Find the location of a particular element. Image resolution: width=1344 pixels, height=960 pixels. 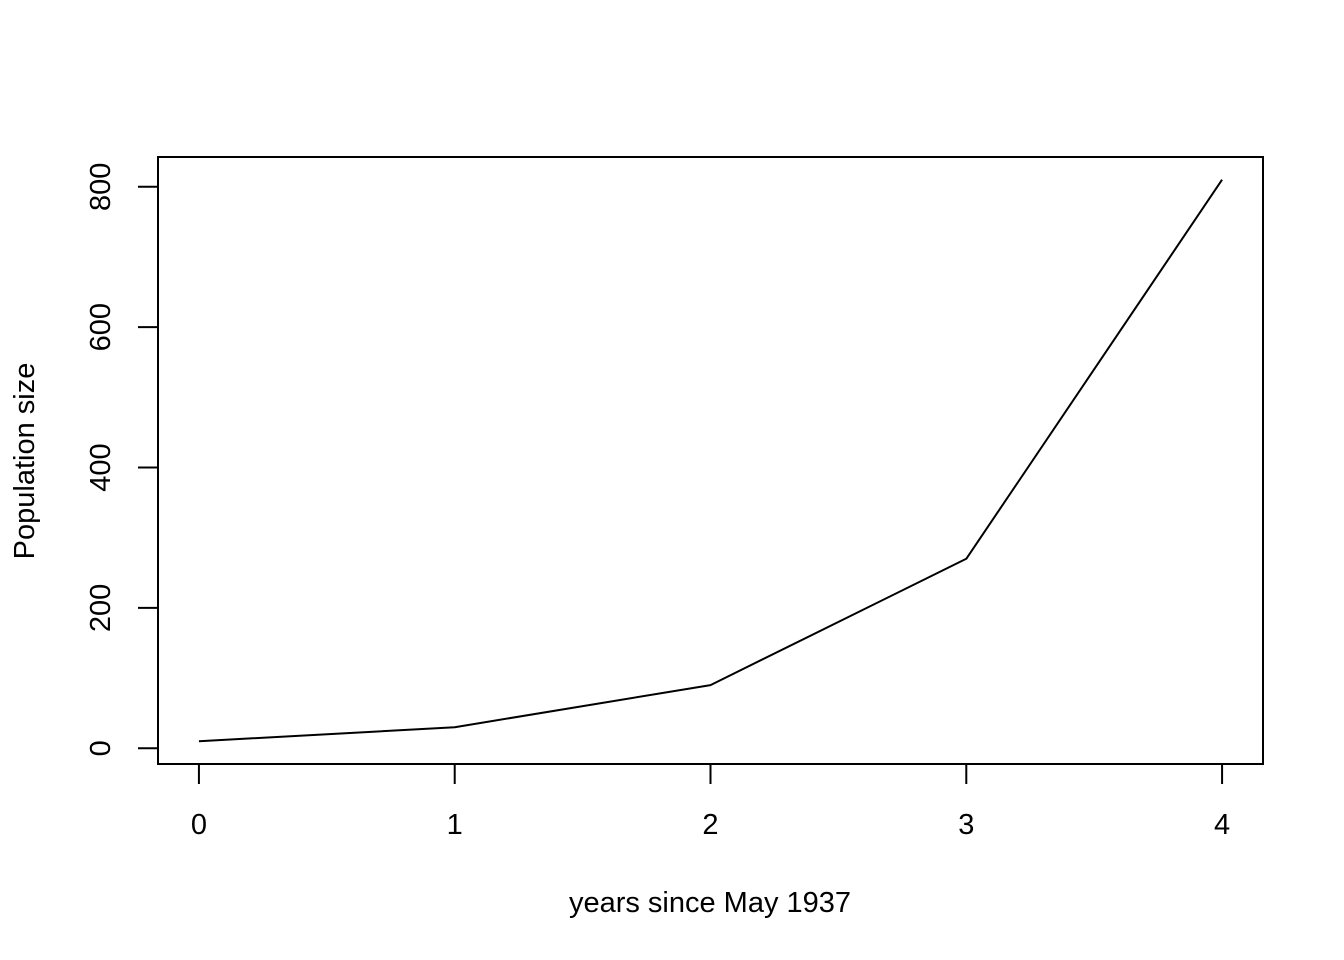

x-tick-label-0: 0 is located at coordinates (199, 825).